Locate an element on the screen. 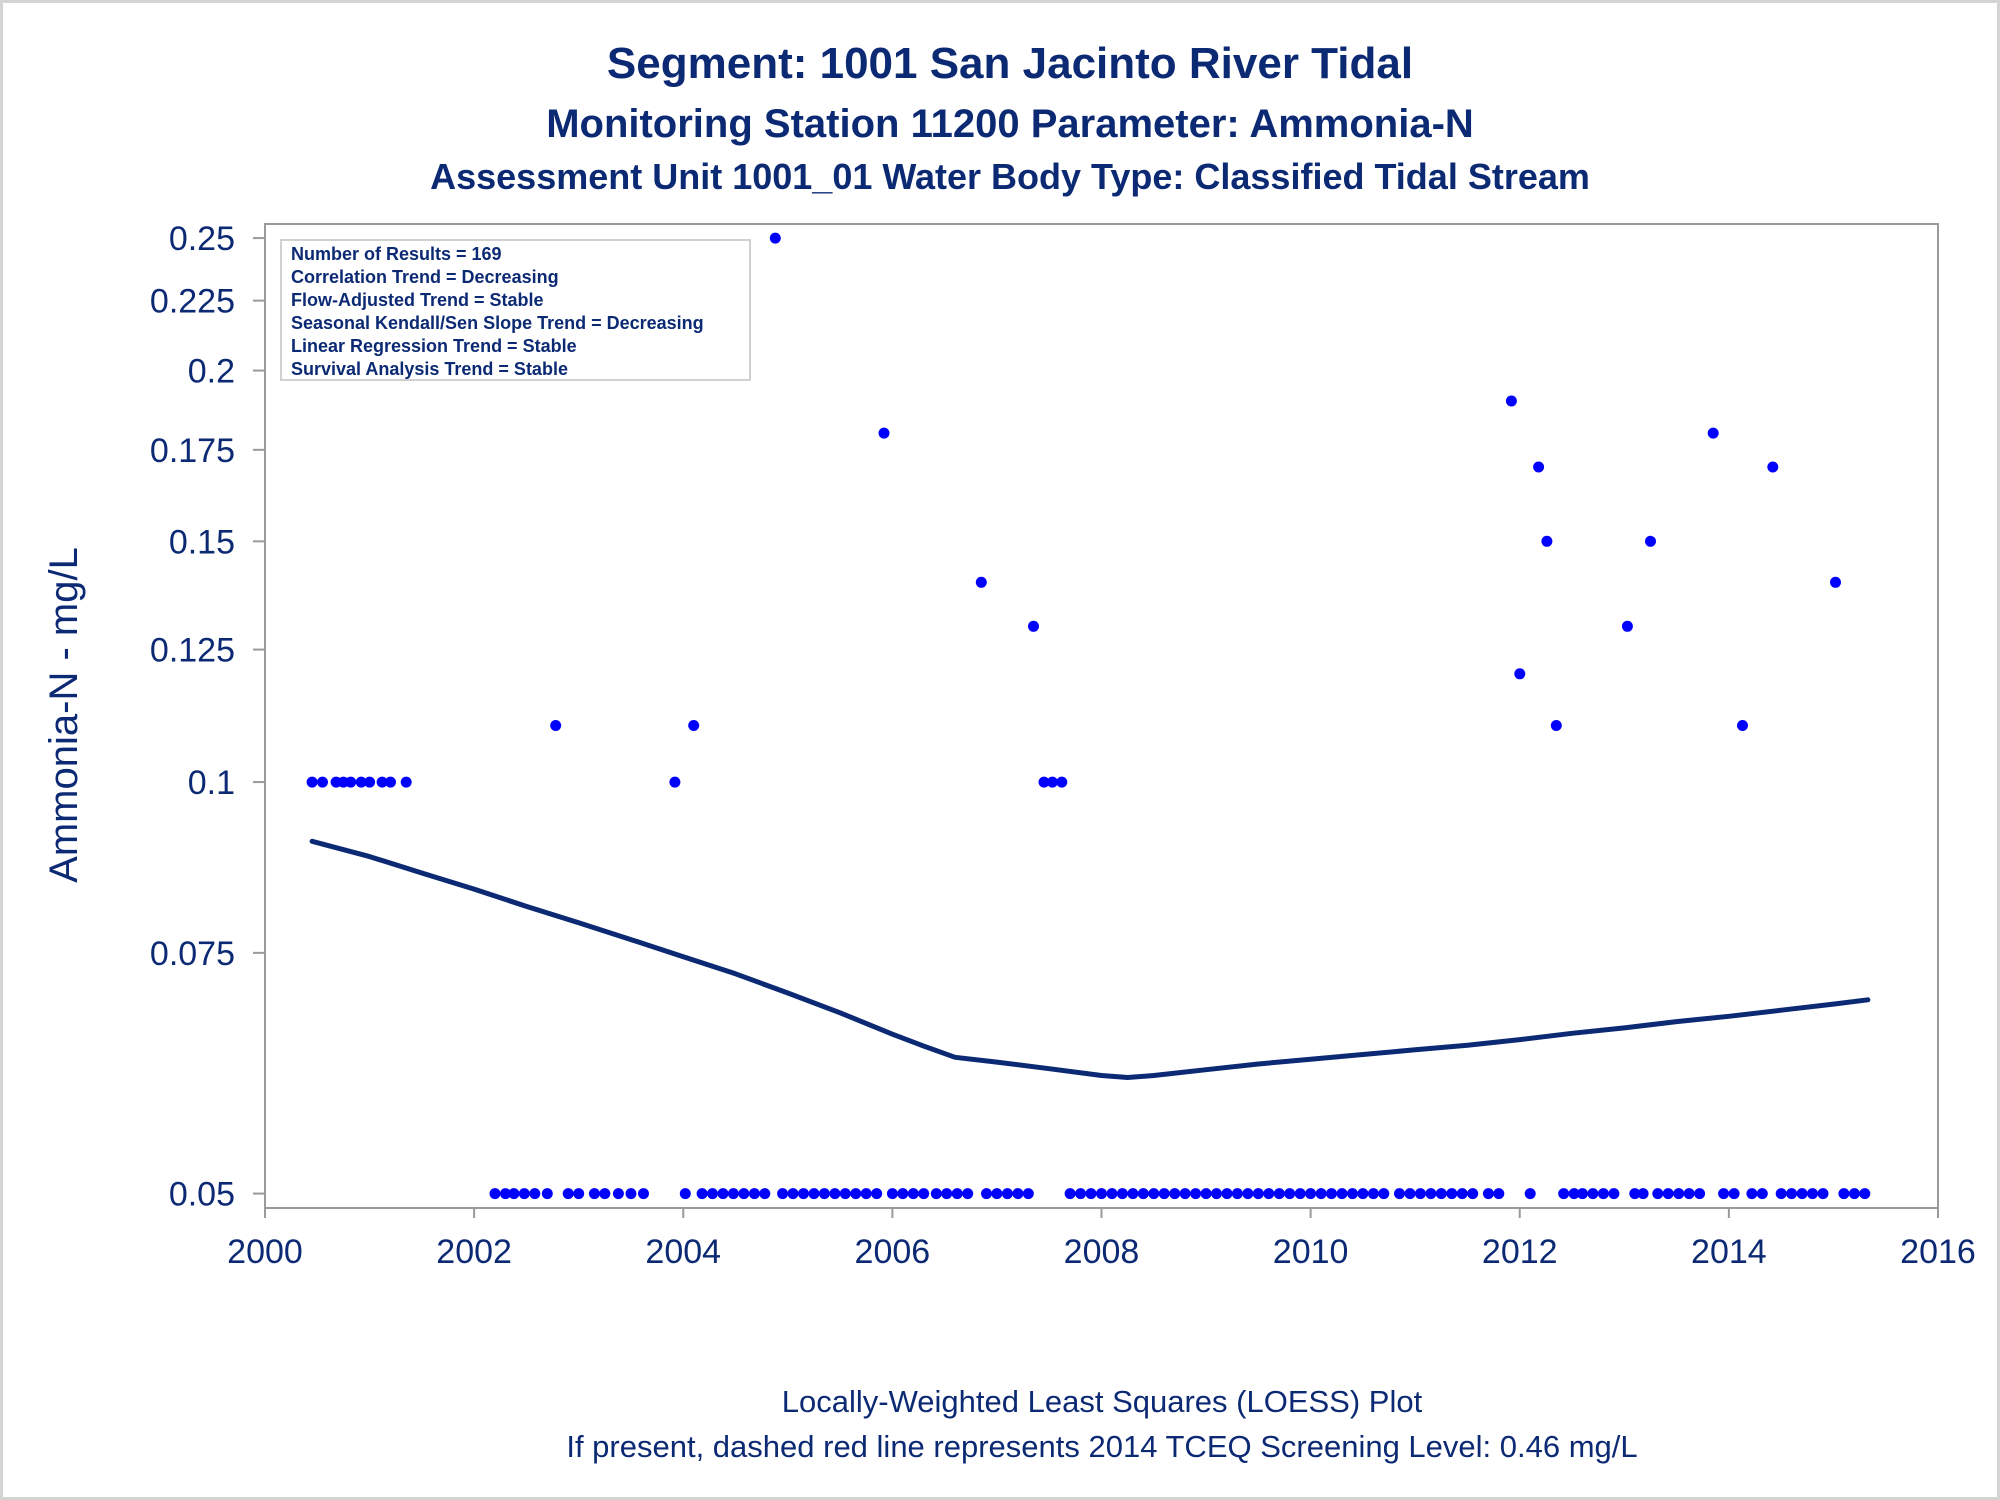 The height and width of the screenshot is (1500, 2000). y-tick-label: 0.075 is located at coordinates (192, 954).